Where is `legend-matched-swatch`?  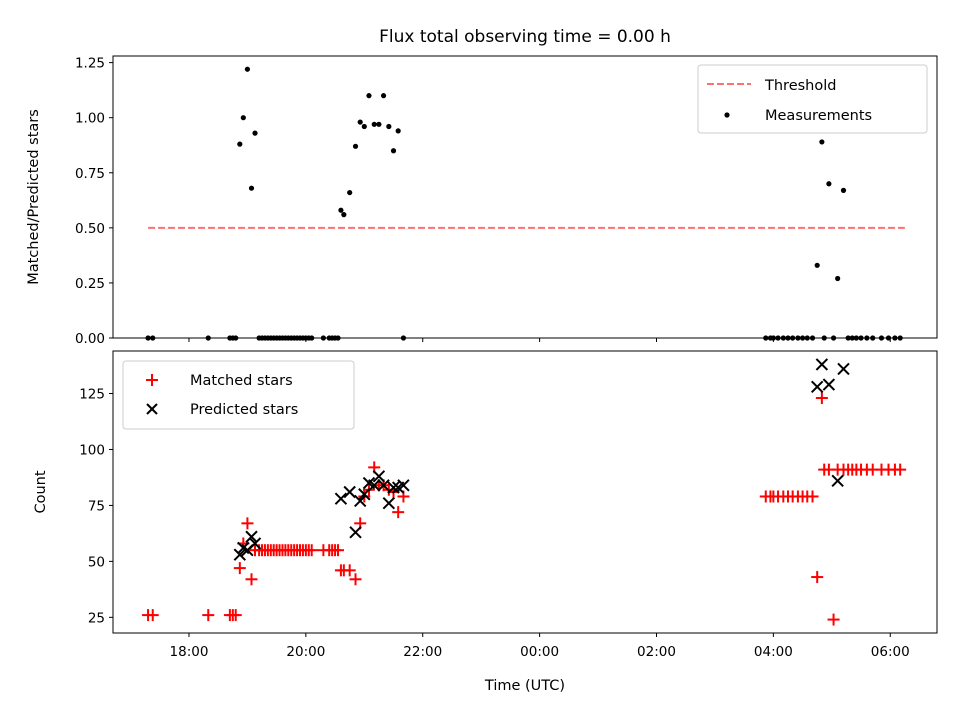 legend-matched-swatch is located at coordinates (152, 380).